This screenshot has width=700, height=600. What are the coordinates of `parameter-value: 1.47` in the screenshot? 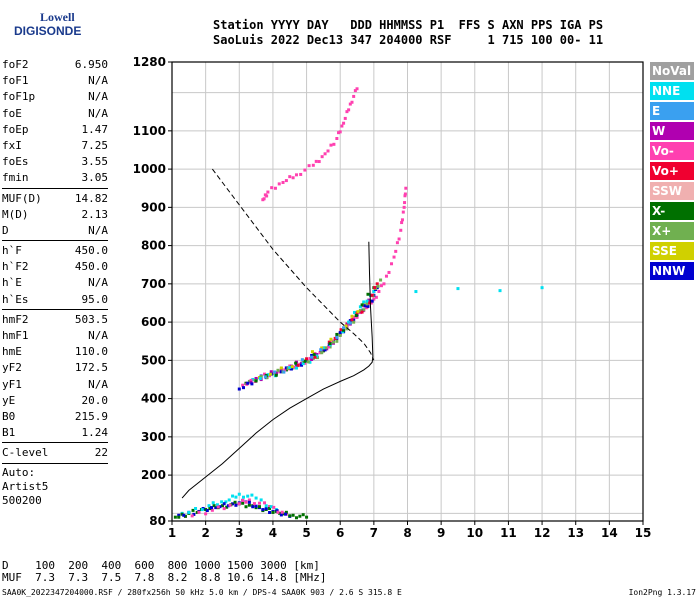 It's located at (95, 129).